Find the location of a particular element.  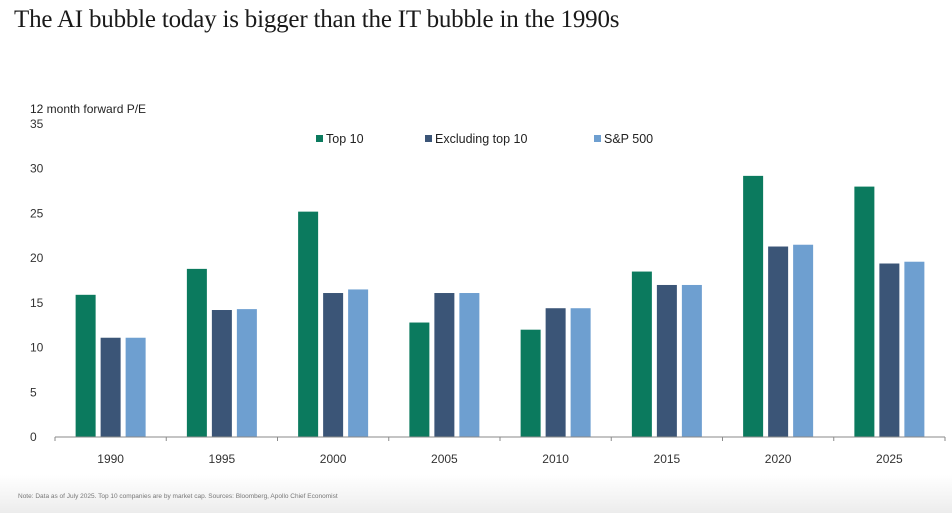

bar-excluding-top-10-2025 is located at coordinates (889, 350).